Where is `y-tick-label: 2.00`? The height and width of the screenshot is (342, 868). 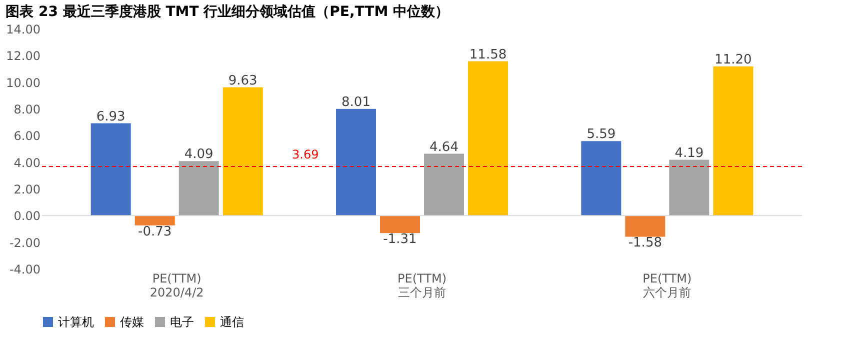
y-tick-label: 2.00 is located at coordinates (27, 189).